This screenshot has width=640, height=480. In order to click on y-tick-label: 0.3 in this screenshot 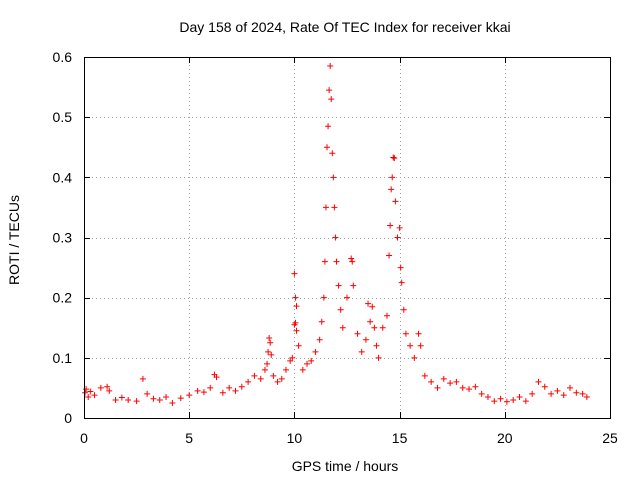, I will do `click(63, 238)`.